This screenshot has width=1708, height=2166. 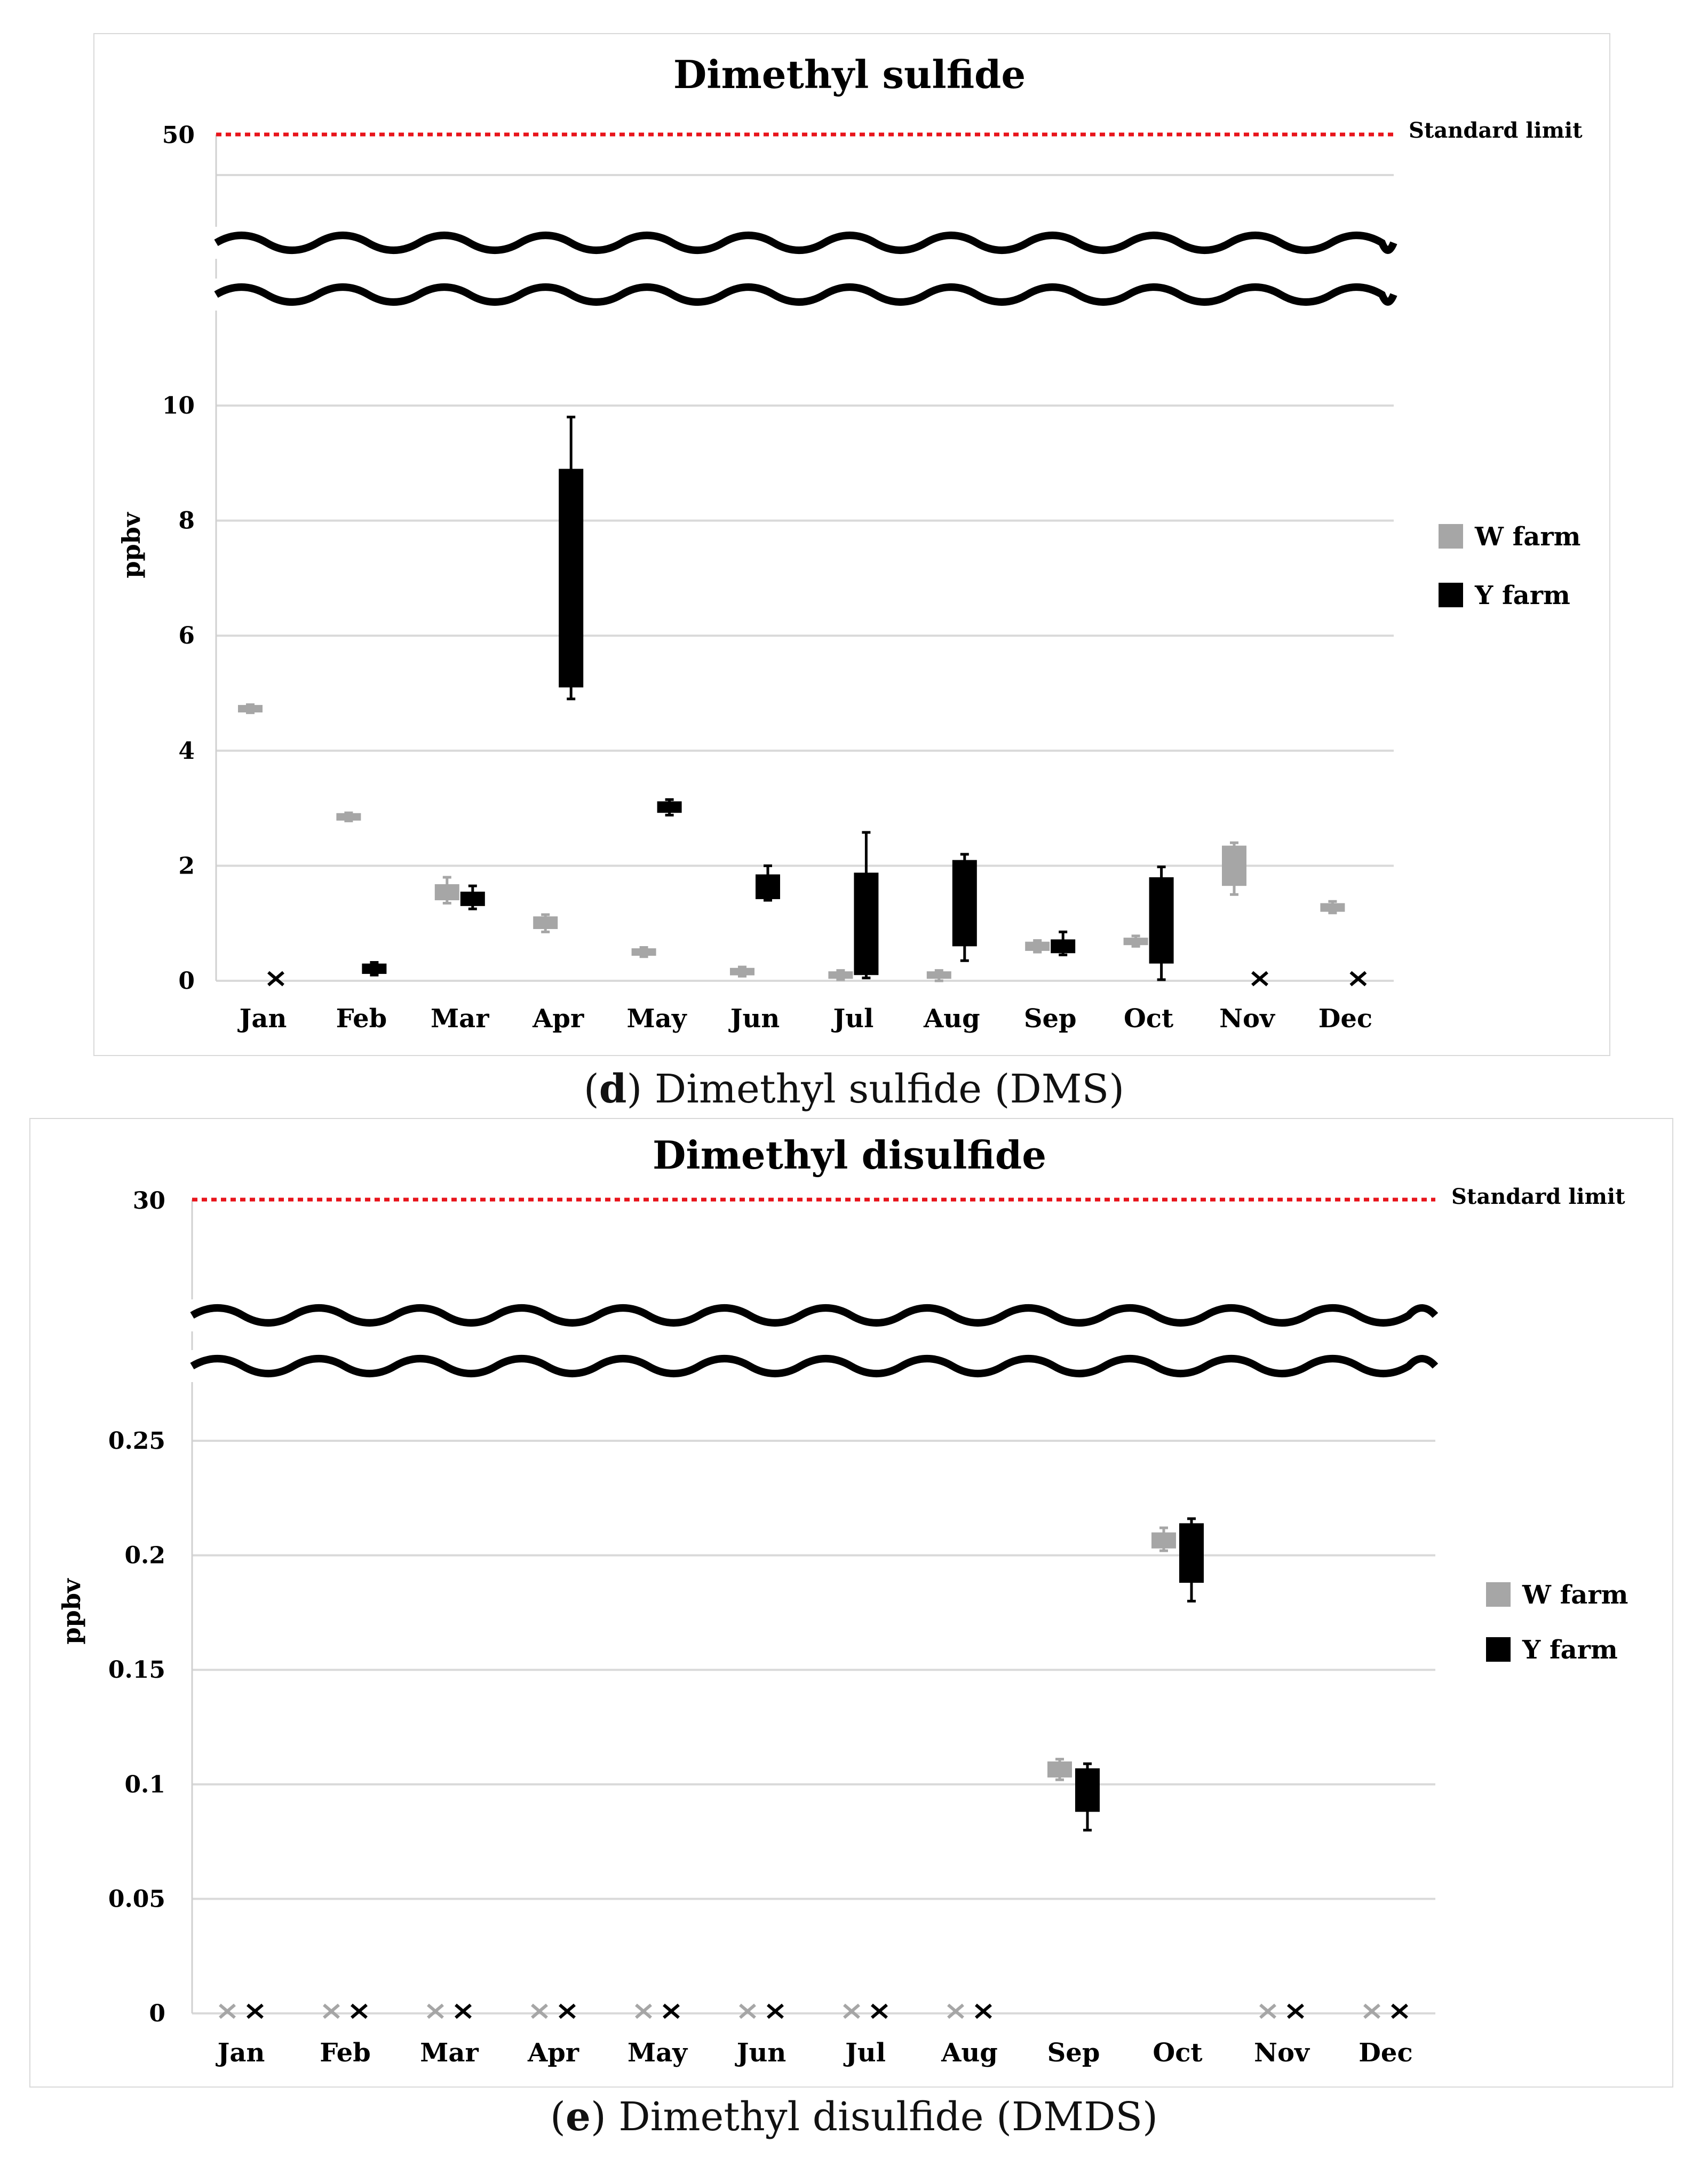 What do you see at coordinates (849, 74) in the screenshot?
I see `chart-title: Dimethyl sulfide` at bounding box center [849, 74].